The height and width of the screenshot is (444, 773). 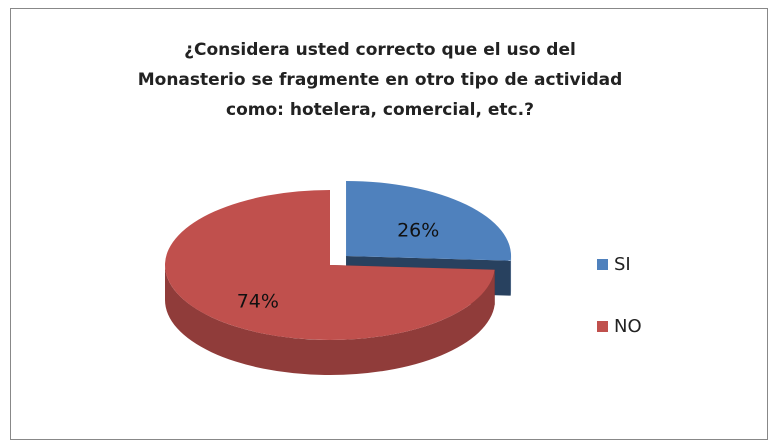 I want to click on legend-label: NO, so click(x=628, y=326).